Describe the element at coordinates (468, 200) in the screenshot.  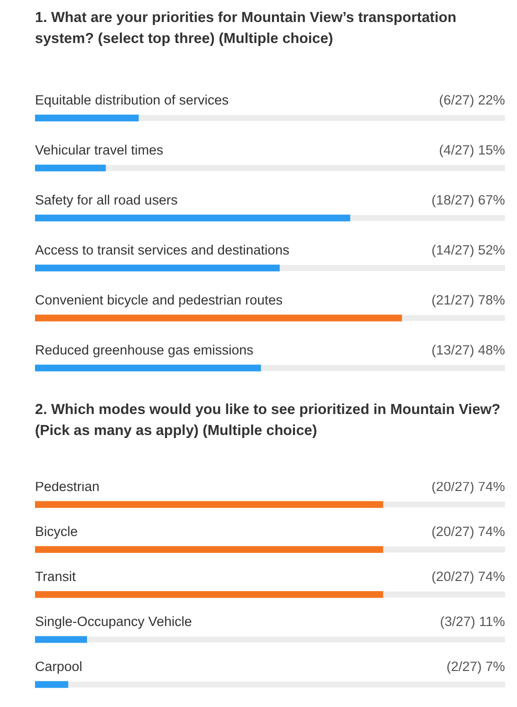
I see `data-label: (18/27) 67%` at that location.